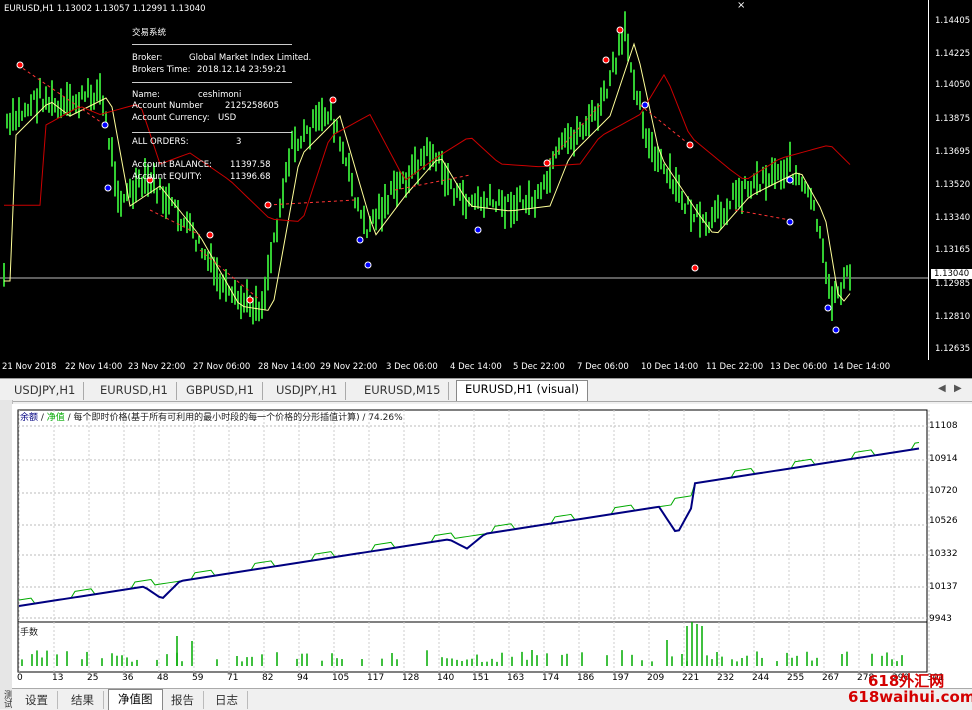  Describe the element at coordinates (157, 367) in the screenshot. I see `time-label: 23 Nov 22:00` at that location.